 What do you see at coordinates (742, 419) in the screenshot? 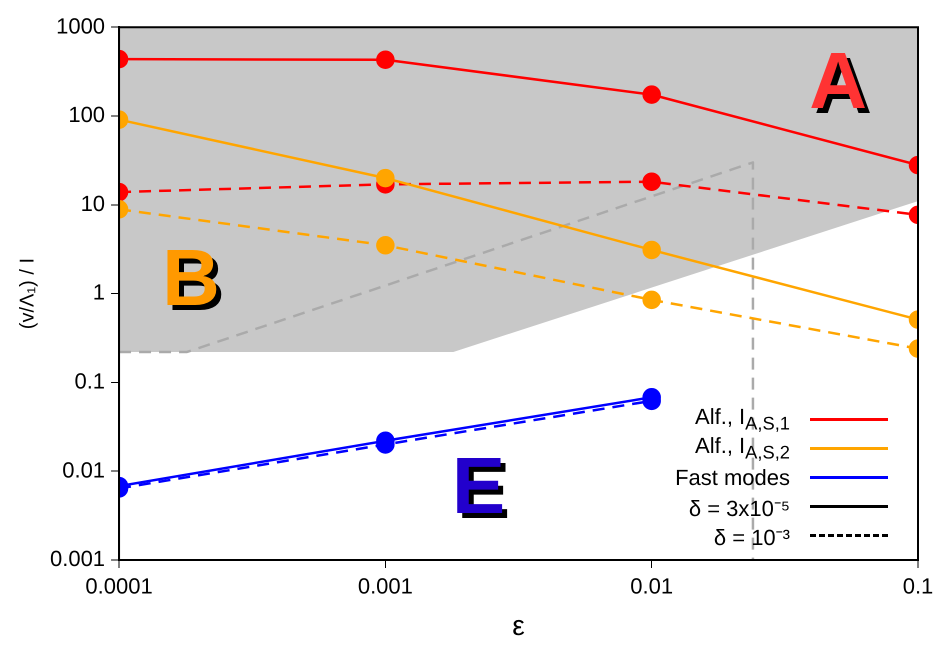
I see `legend-label: Alf., I$_{A,S,1}$` at bounding box center [742, 419].